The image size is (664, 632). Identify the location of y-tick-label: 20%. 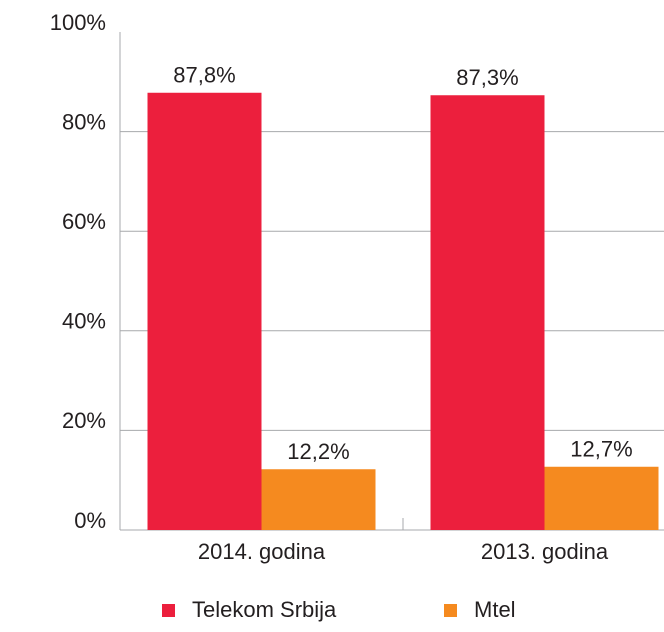
(84, 420).